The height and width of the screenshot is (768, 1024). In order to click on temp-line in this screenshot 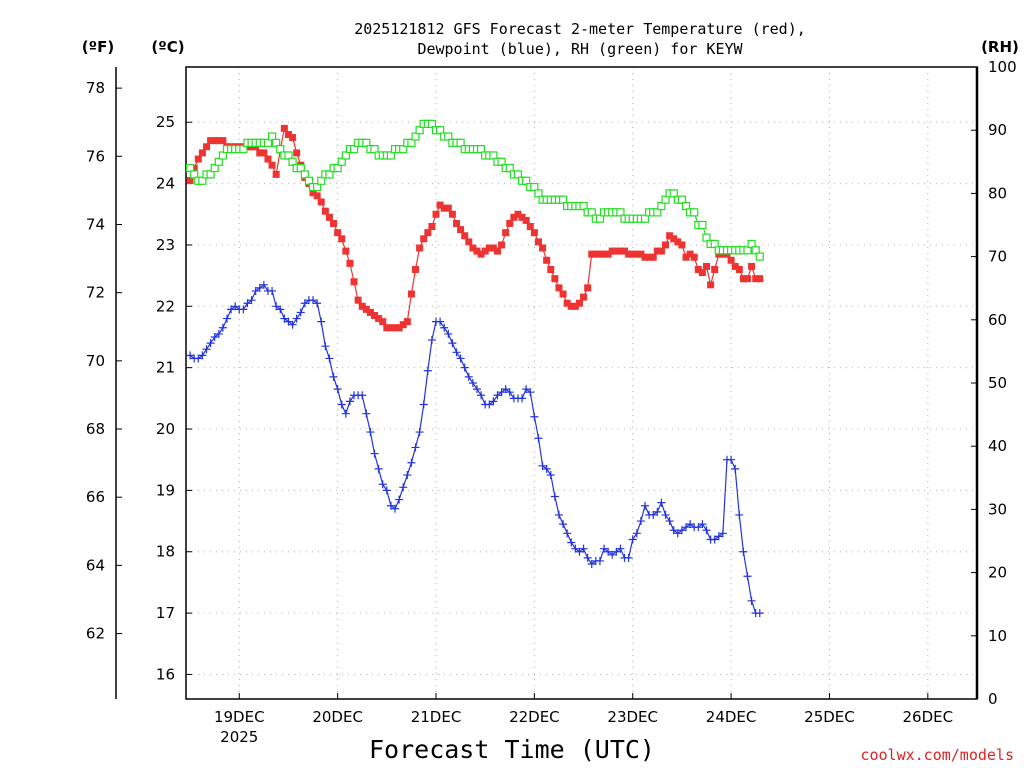, I will do `click(474, 227)`.